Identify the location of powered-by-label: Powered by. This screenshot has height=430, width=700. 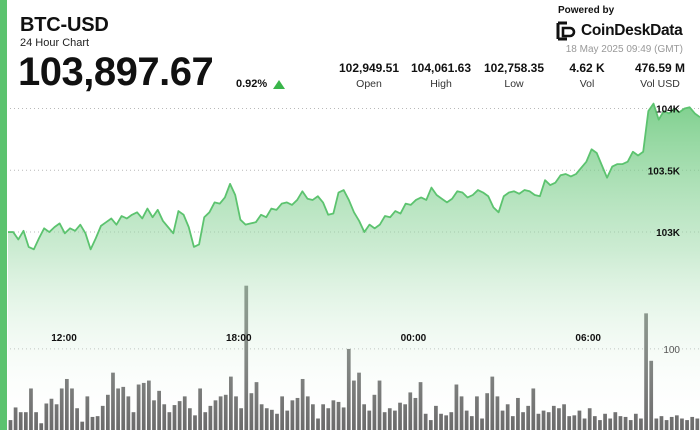
(586, 10).